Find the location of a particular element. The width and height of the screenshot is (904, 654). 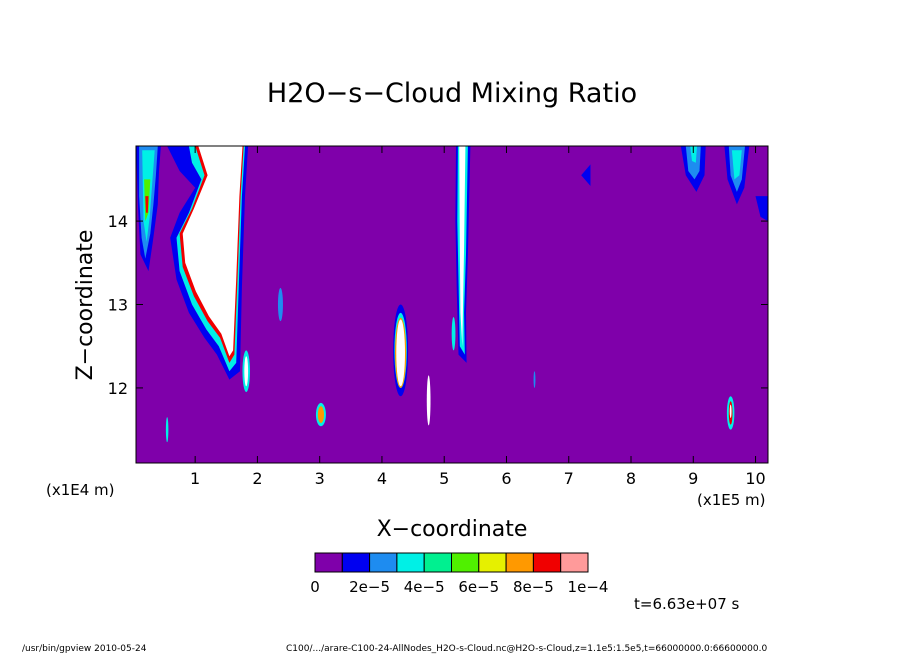

colorbar-label: 0 is located at coordinates (315, 587).